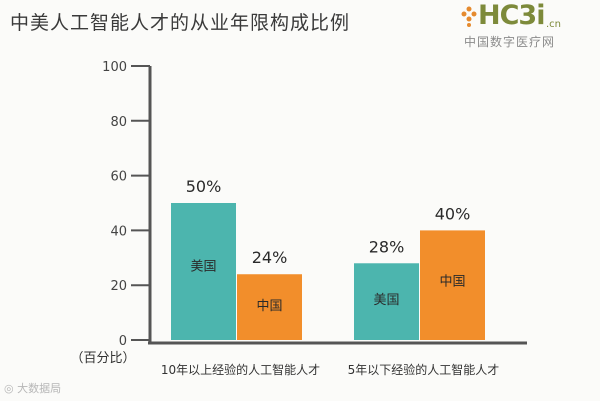 This screenshot has height=401, width=600. Describe the element at coordinates (114, 67) in the screenshot. I see `y-tick-label: 100` at that location.